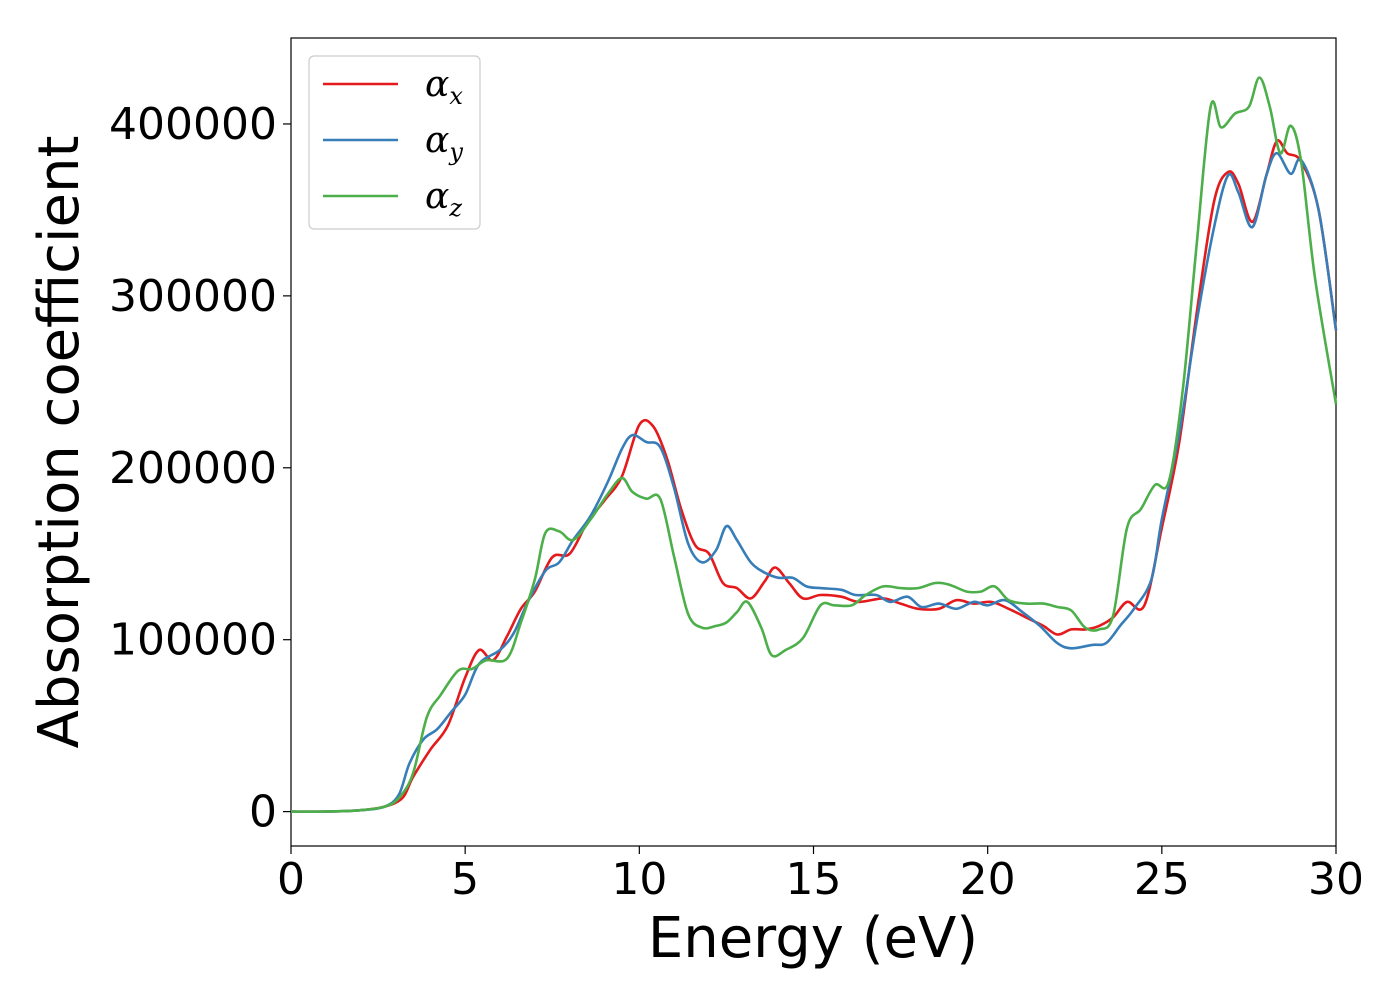  Describe the element at coordinates (814, 879) in the screenshot. I see `x-tick-label: 15` at that location.